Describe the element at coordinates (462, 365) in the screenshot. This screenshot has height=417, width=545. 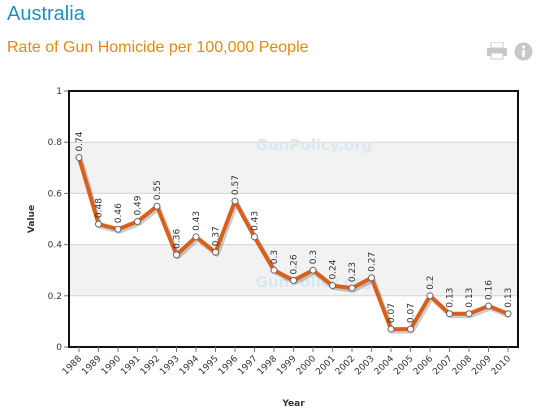
I see `x-tick-label: 2008` at that location.